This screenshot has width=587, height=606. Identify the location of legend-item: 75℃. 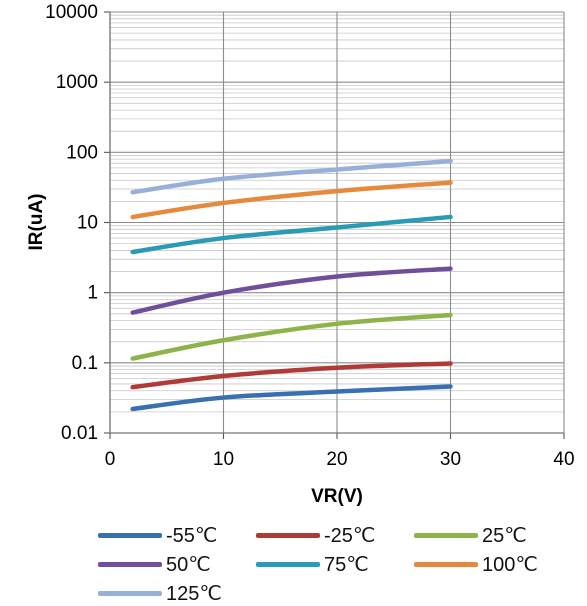
(312, 564).